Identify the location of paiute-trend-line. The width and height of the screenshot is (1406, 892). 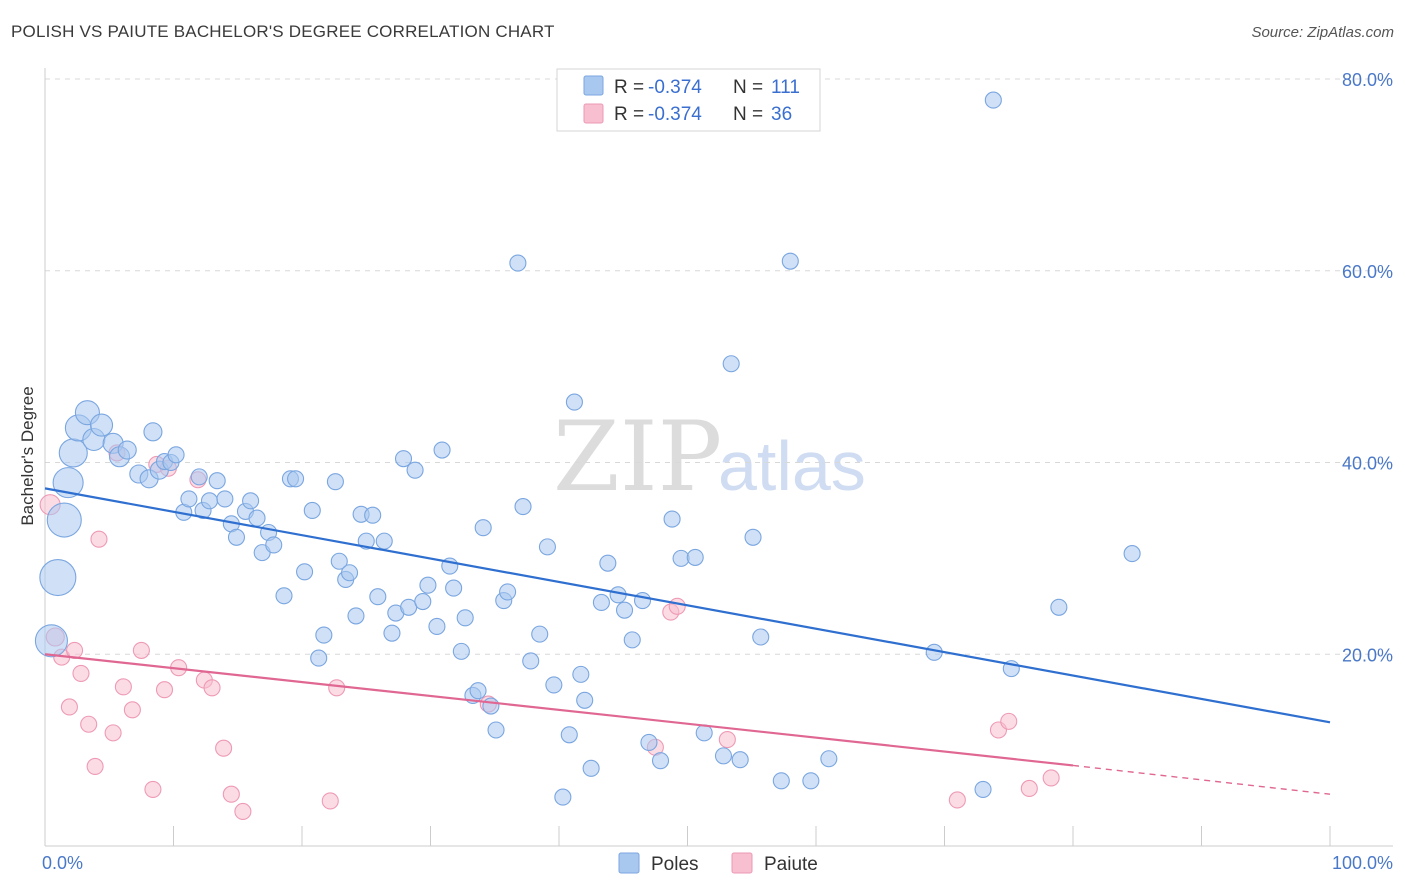
(559, 710).